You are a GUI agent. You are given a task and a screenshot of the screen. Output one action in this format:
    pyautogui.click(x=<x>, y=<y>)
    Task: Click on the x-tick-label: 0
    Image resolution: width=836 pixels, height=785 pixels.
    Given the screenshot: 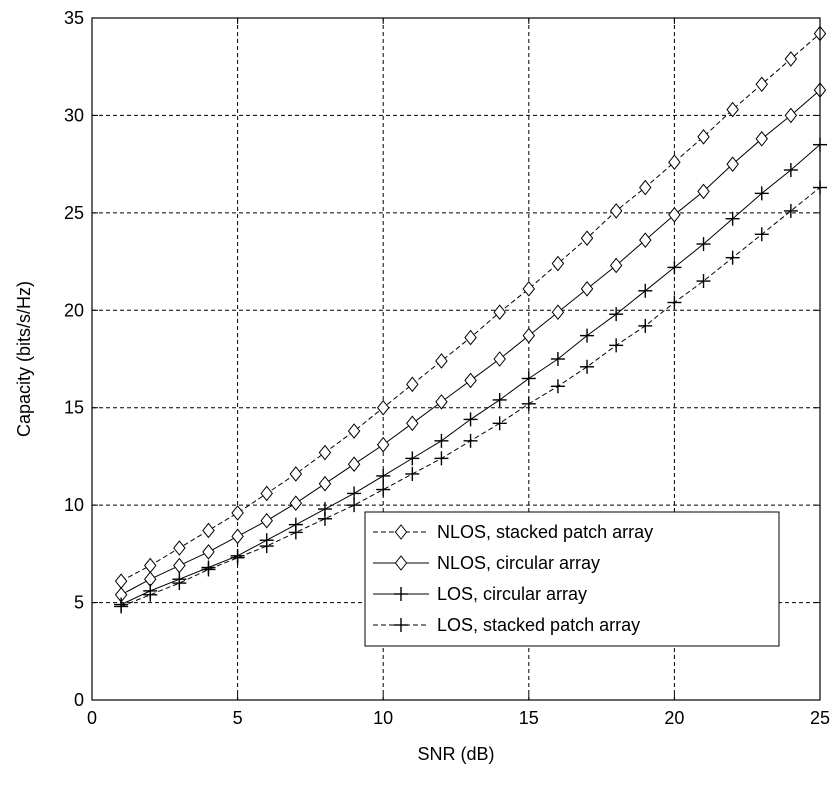 What is the action you would take?
    pyautogui.click(x=92, y=718)
    